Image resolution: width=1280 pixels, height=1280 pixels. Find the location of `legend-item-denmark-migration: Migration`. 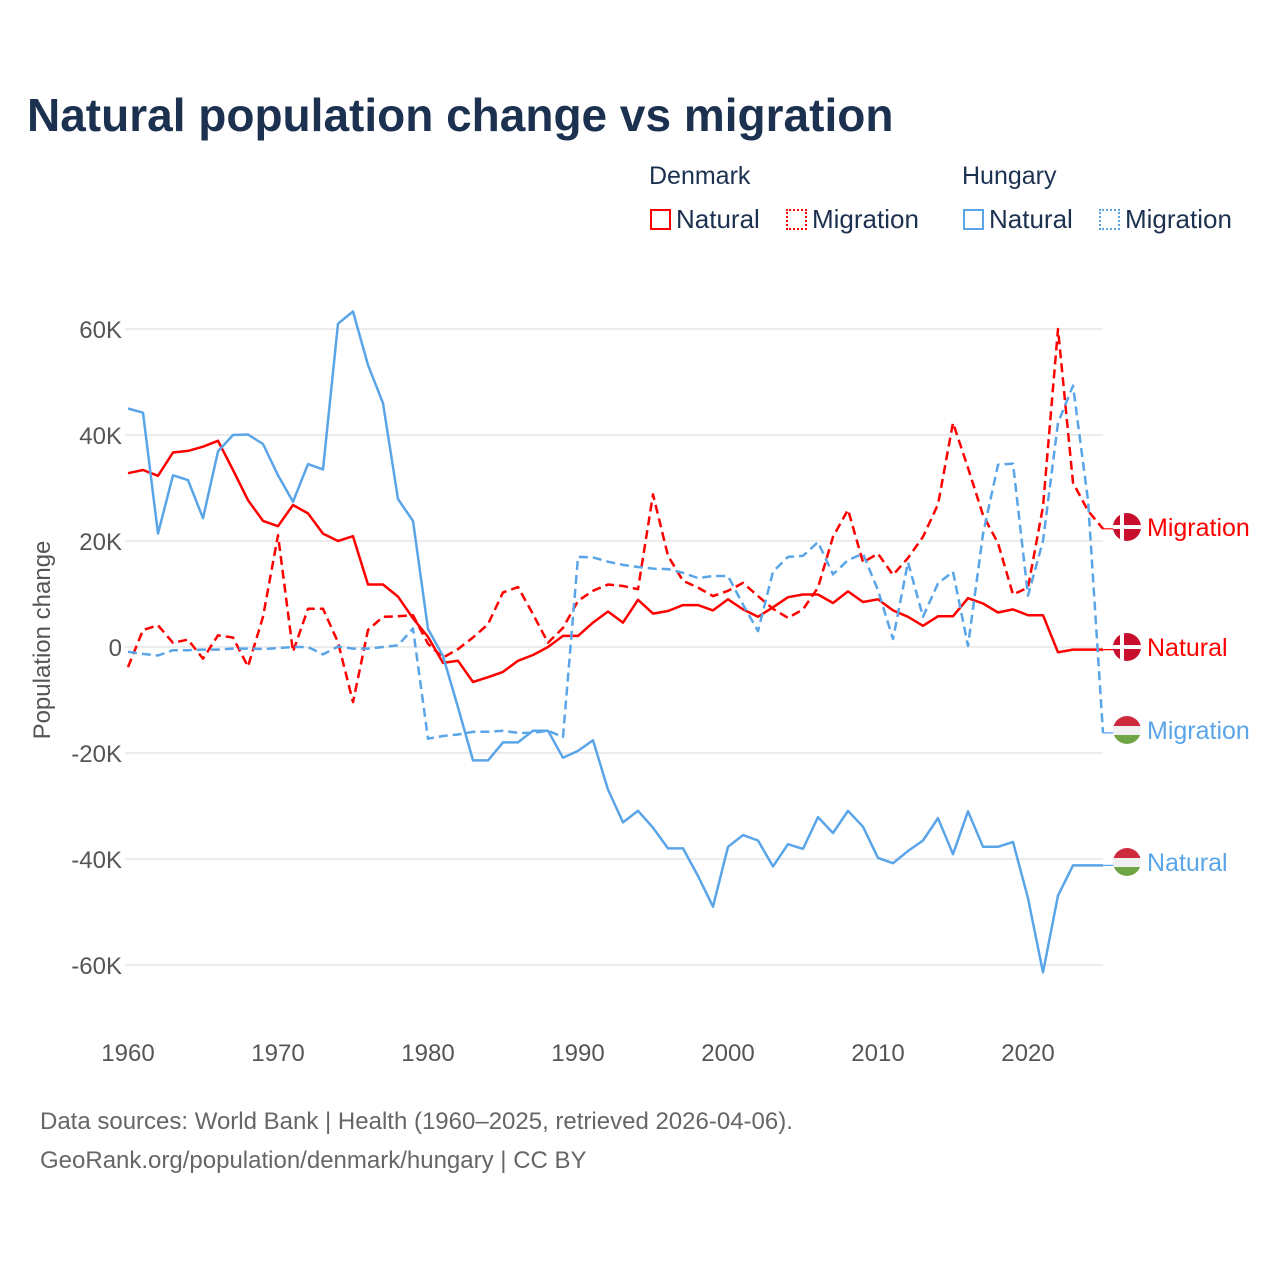

legend-item-denmark-migration: Migration is located at coordinates (852, 219).